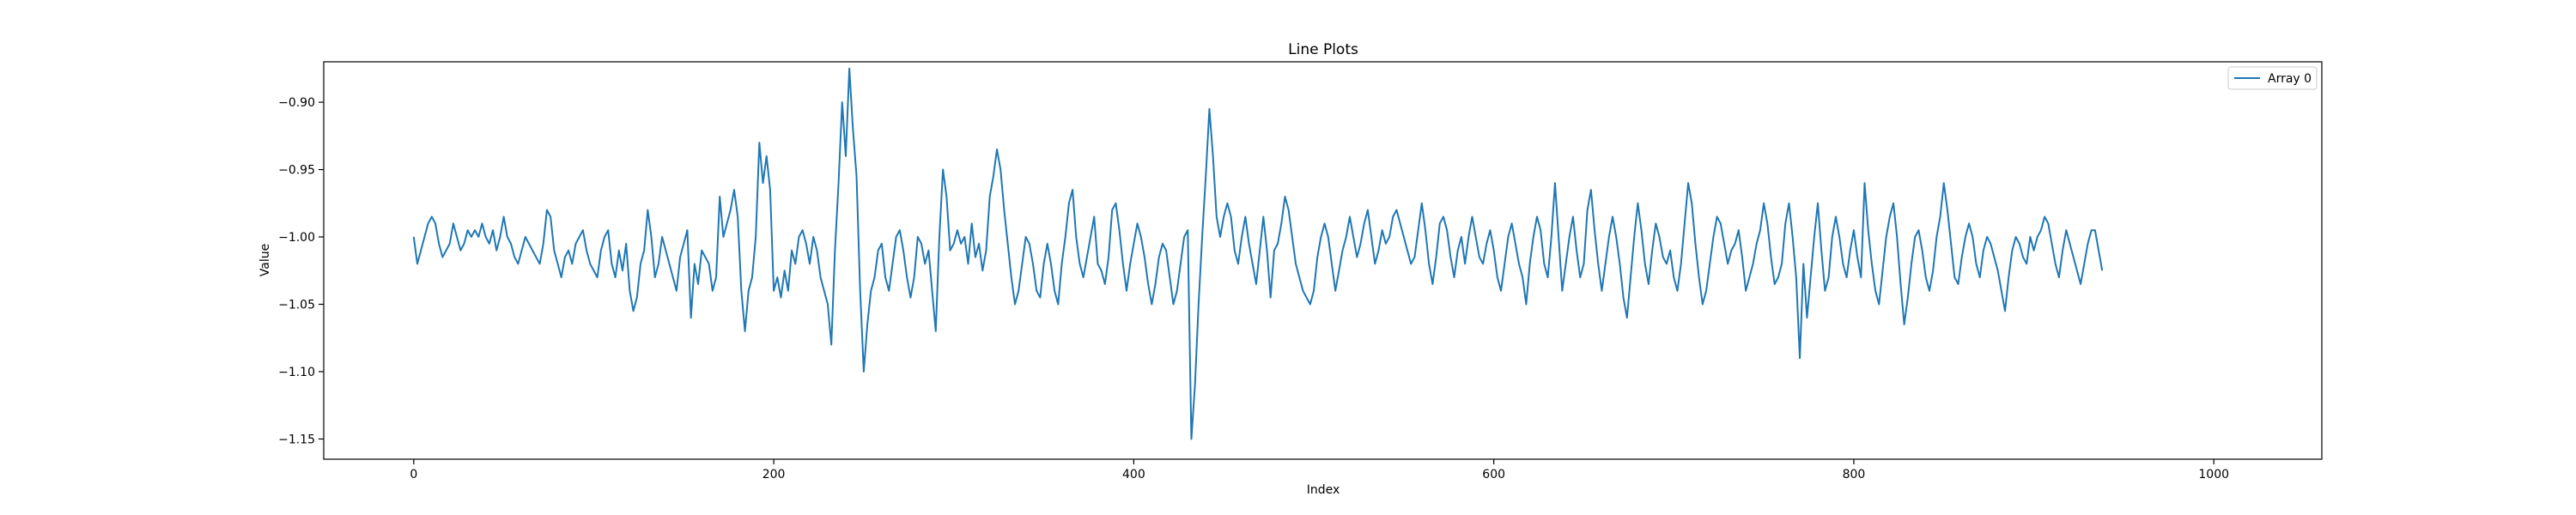 Image resolution: width=2576 pixels, height=515 pixels. Describe the element at coordinates (774, 475) in the screenshot. I see `x-tick-label: 200` at that location.